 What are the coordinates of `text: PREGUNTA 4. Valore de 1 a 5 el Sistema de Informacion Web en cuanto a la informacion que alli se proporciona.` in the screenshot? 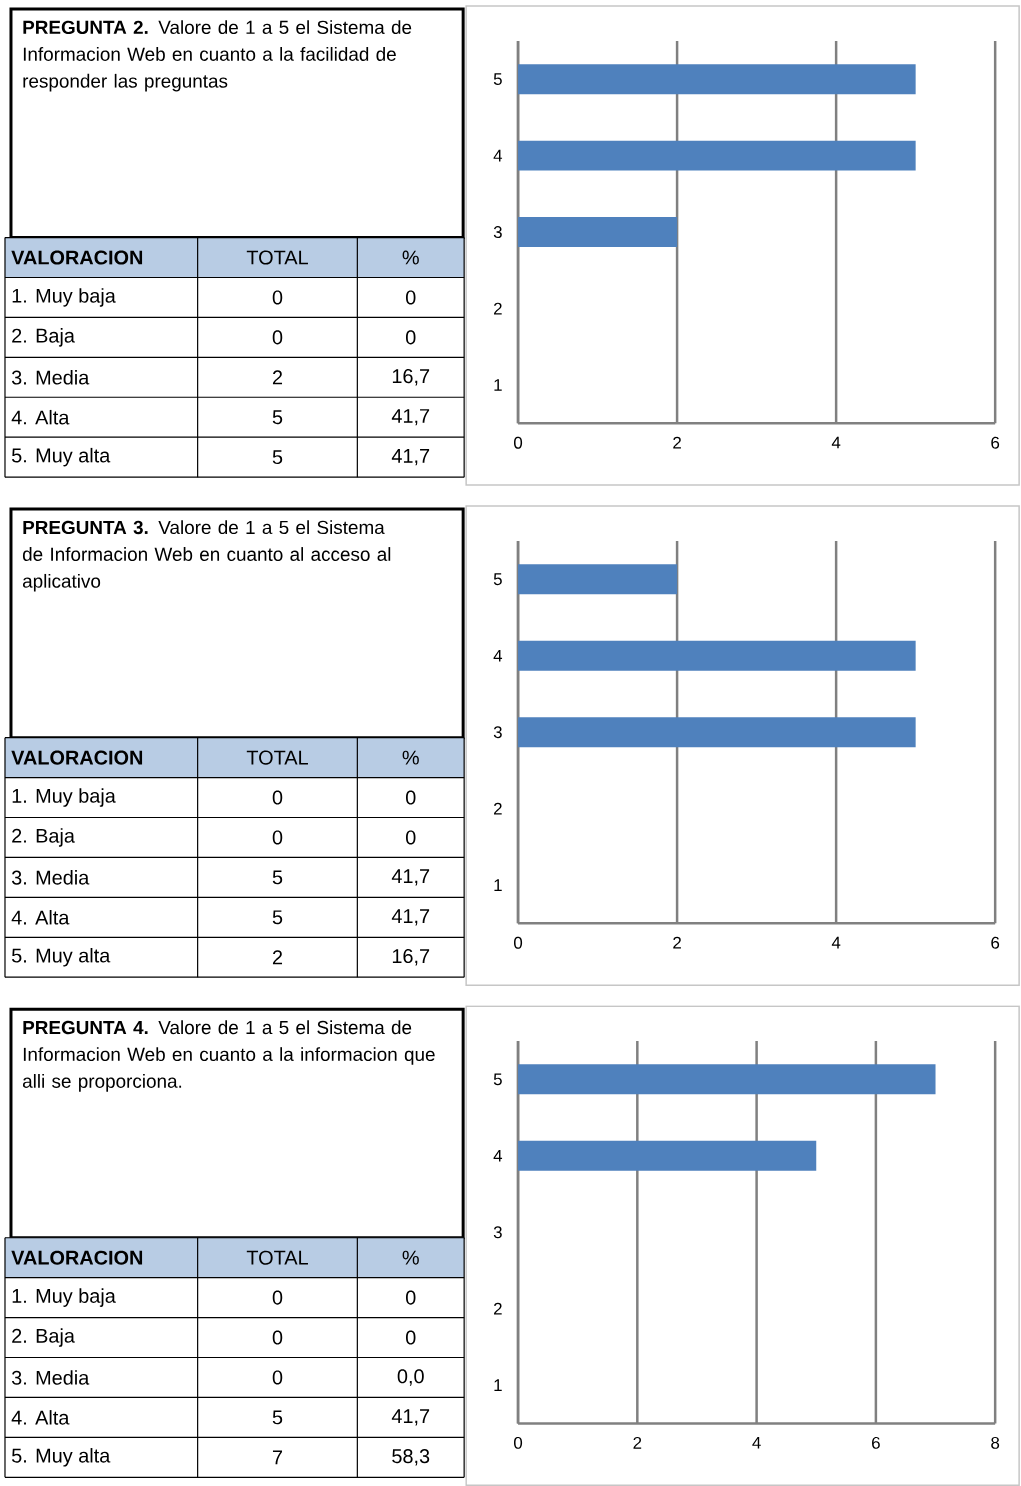 It's located at (228, 1056).